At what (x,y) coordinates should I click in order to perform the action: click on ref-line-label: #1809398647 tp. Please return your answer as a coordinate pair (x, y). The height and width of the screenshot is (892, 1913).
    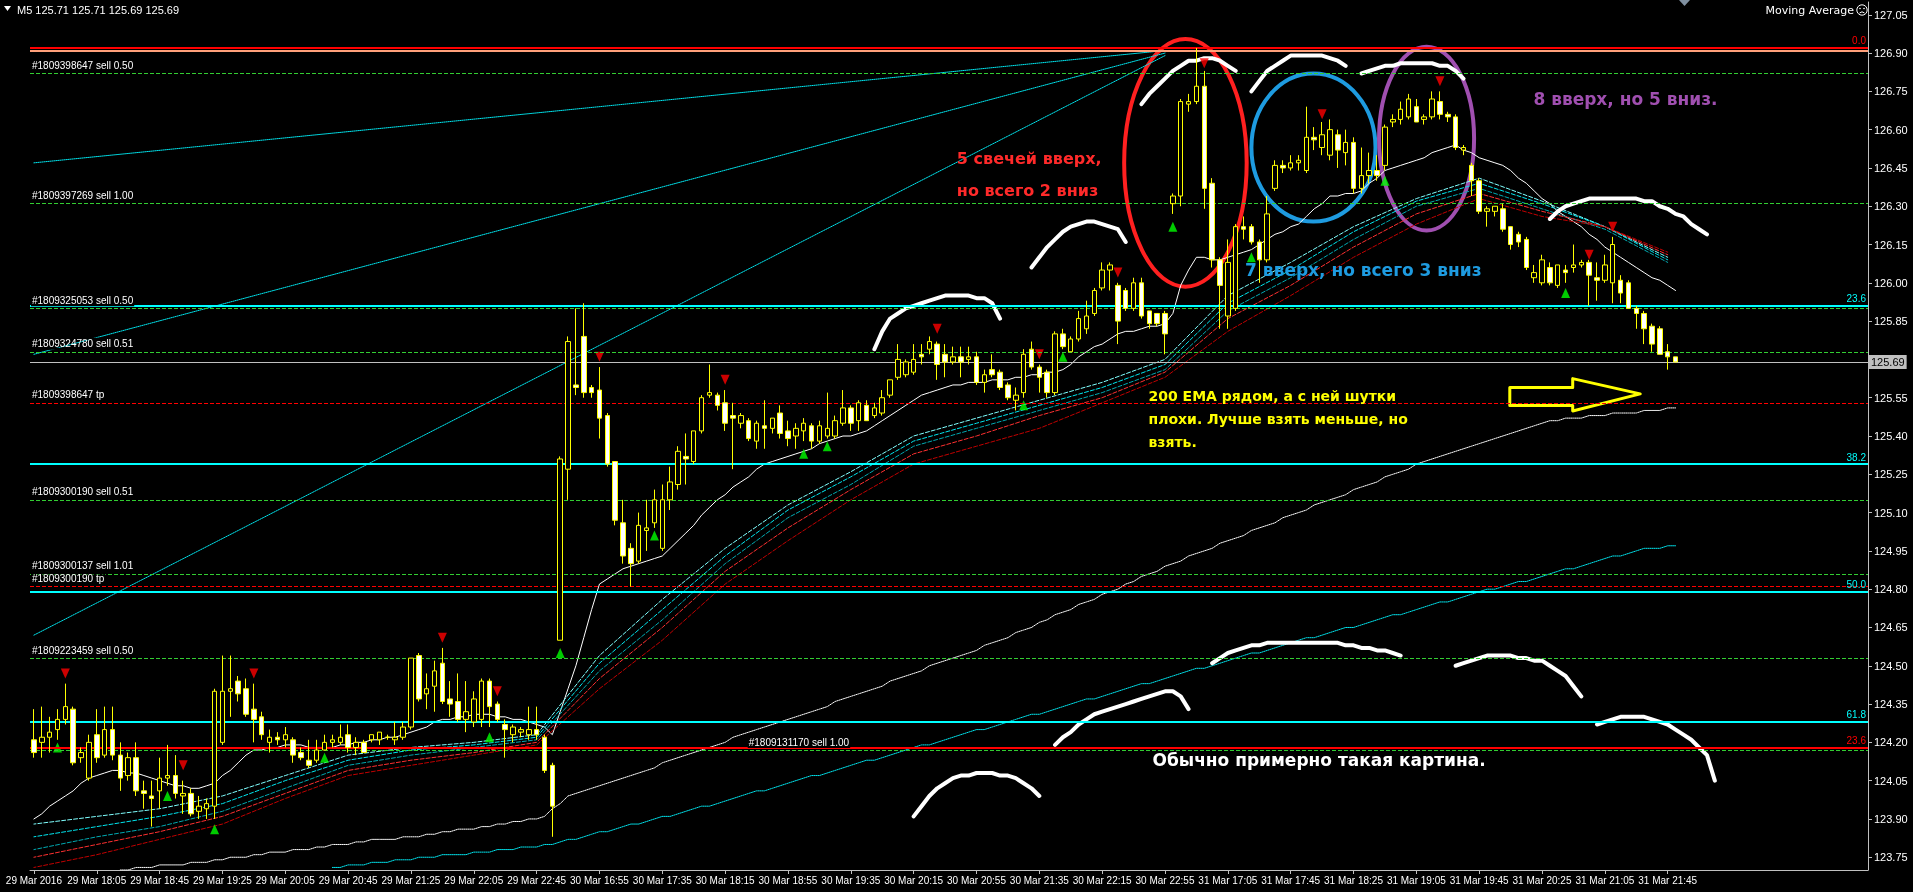
    Looking at the image, I should click on (68, 395).